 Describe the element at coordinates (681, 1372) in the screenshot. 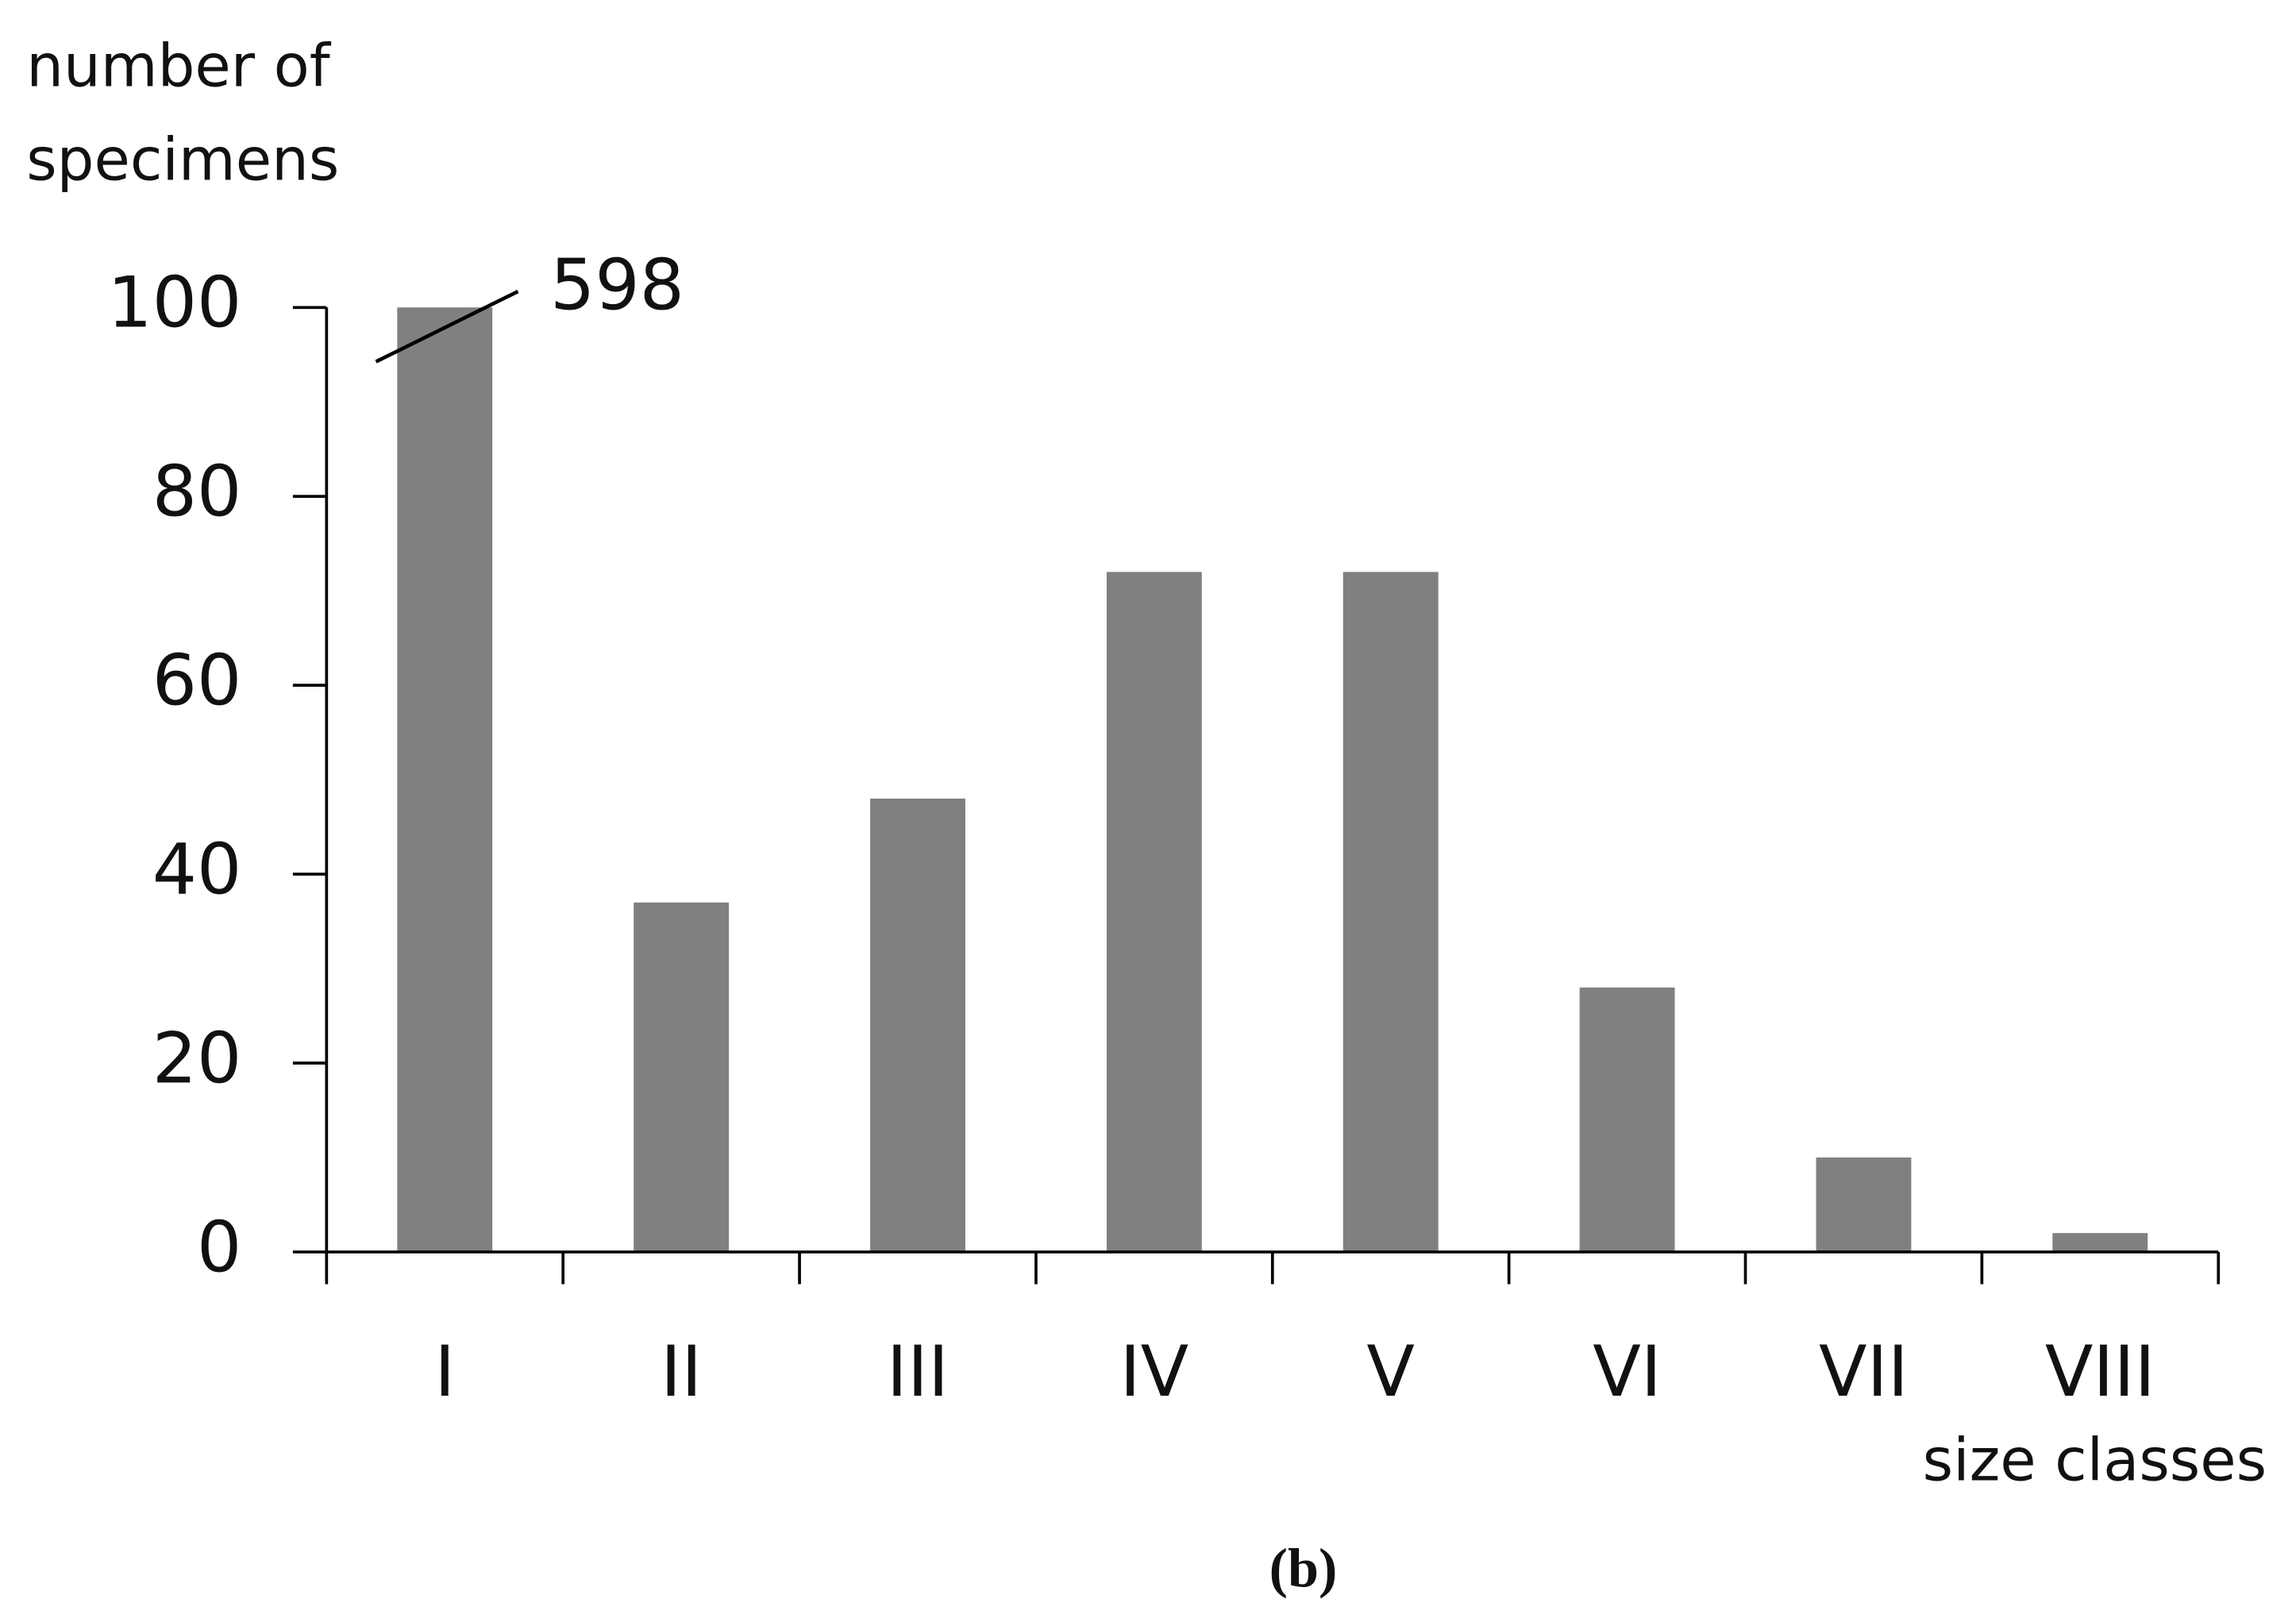

I see `x-tick-label: II` at that location.